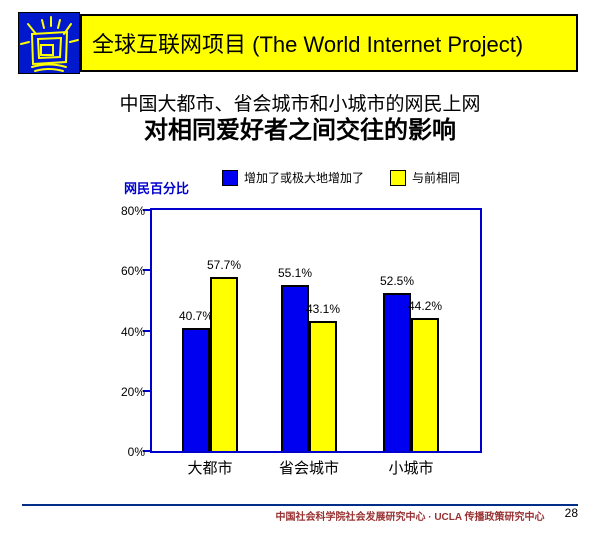 Image resolution: width=600 pixels, height=540 pixels. Describe the element at coordinates (132, 331) in the screenshot. I see `y-axis-tick-label: 40%` at that location.